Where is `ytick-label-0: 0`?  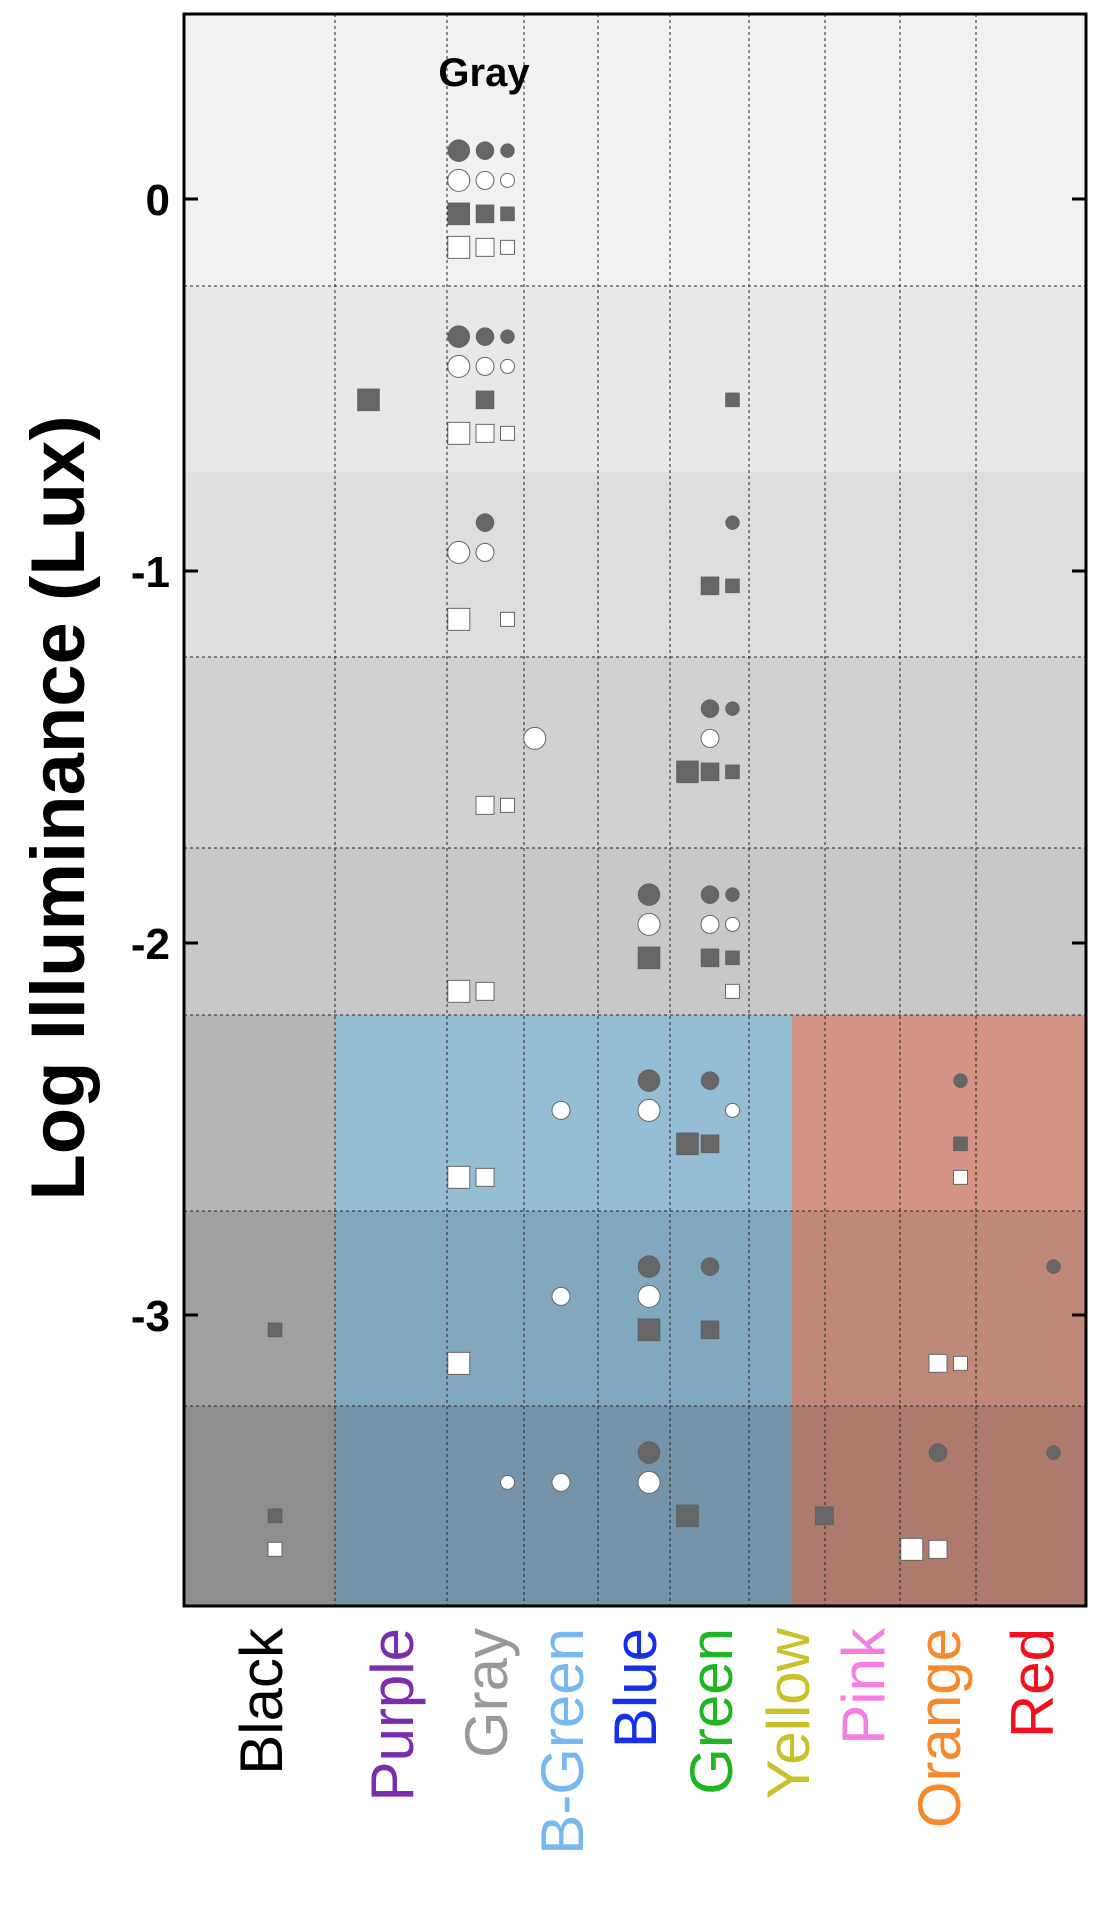
ytick-label-0: 0 is located at coordinates (158, 200).